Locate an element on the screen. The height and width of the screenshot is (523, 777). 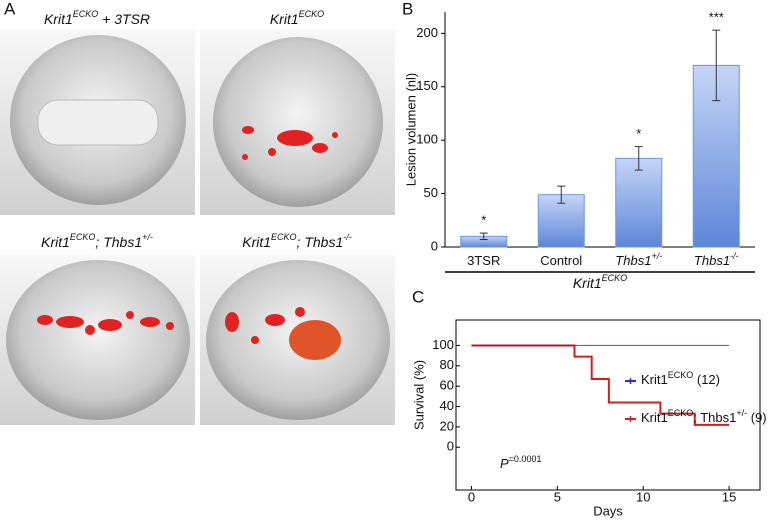
y-axis-label: Lesion volumen (nl) is located at coordinates (410, 129).